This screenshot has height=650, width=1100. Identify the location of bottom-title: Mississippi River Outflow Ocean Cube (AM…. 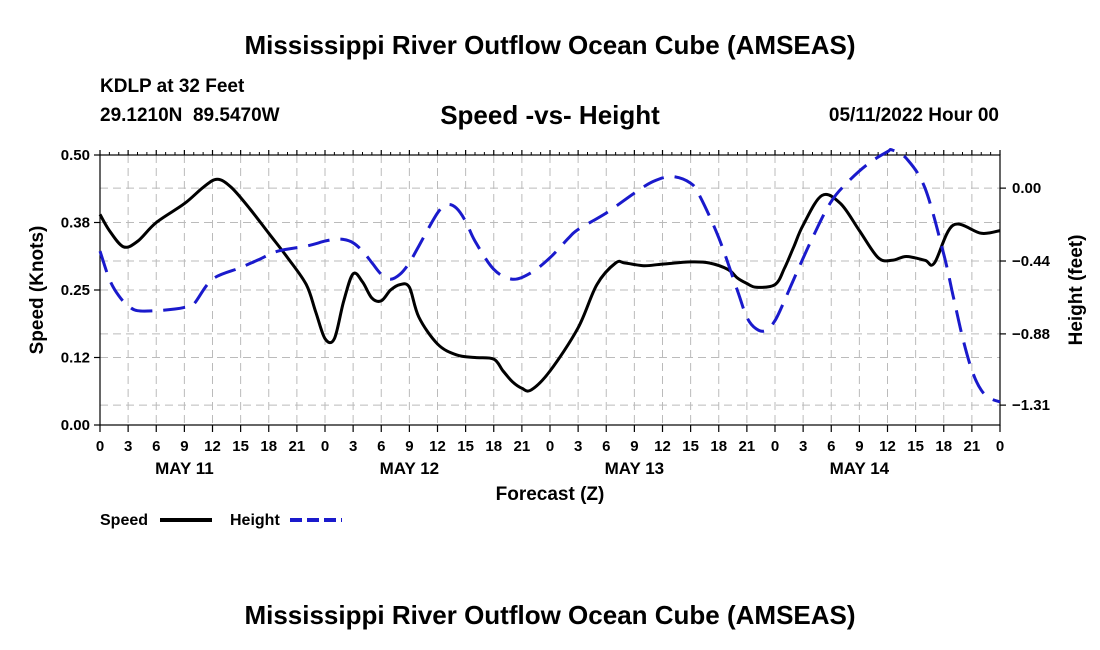
(550, 615).